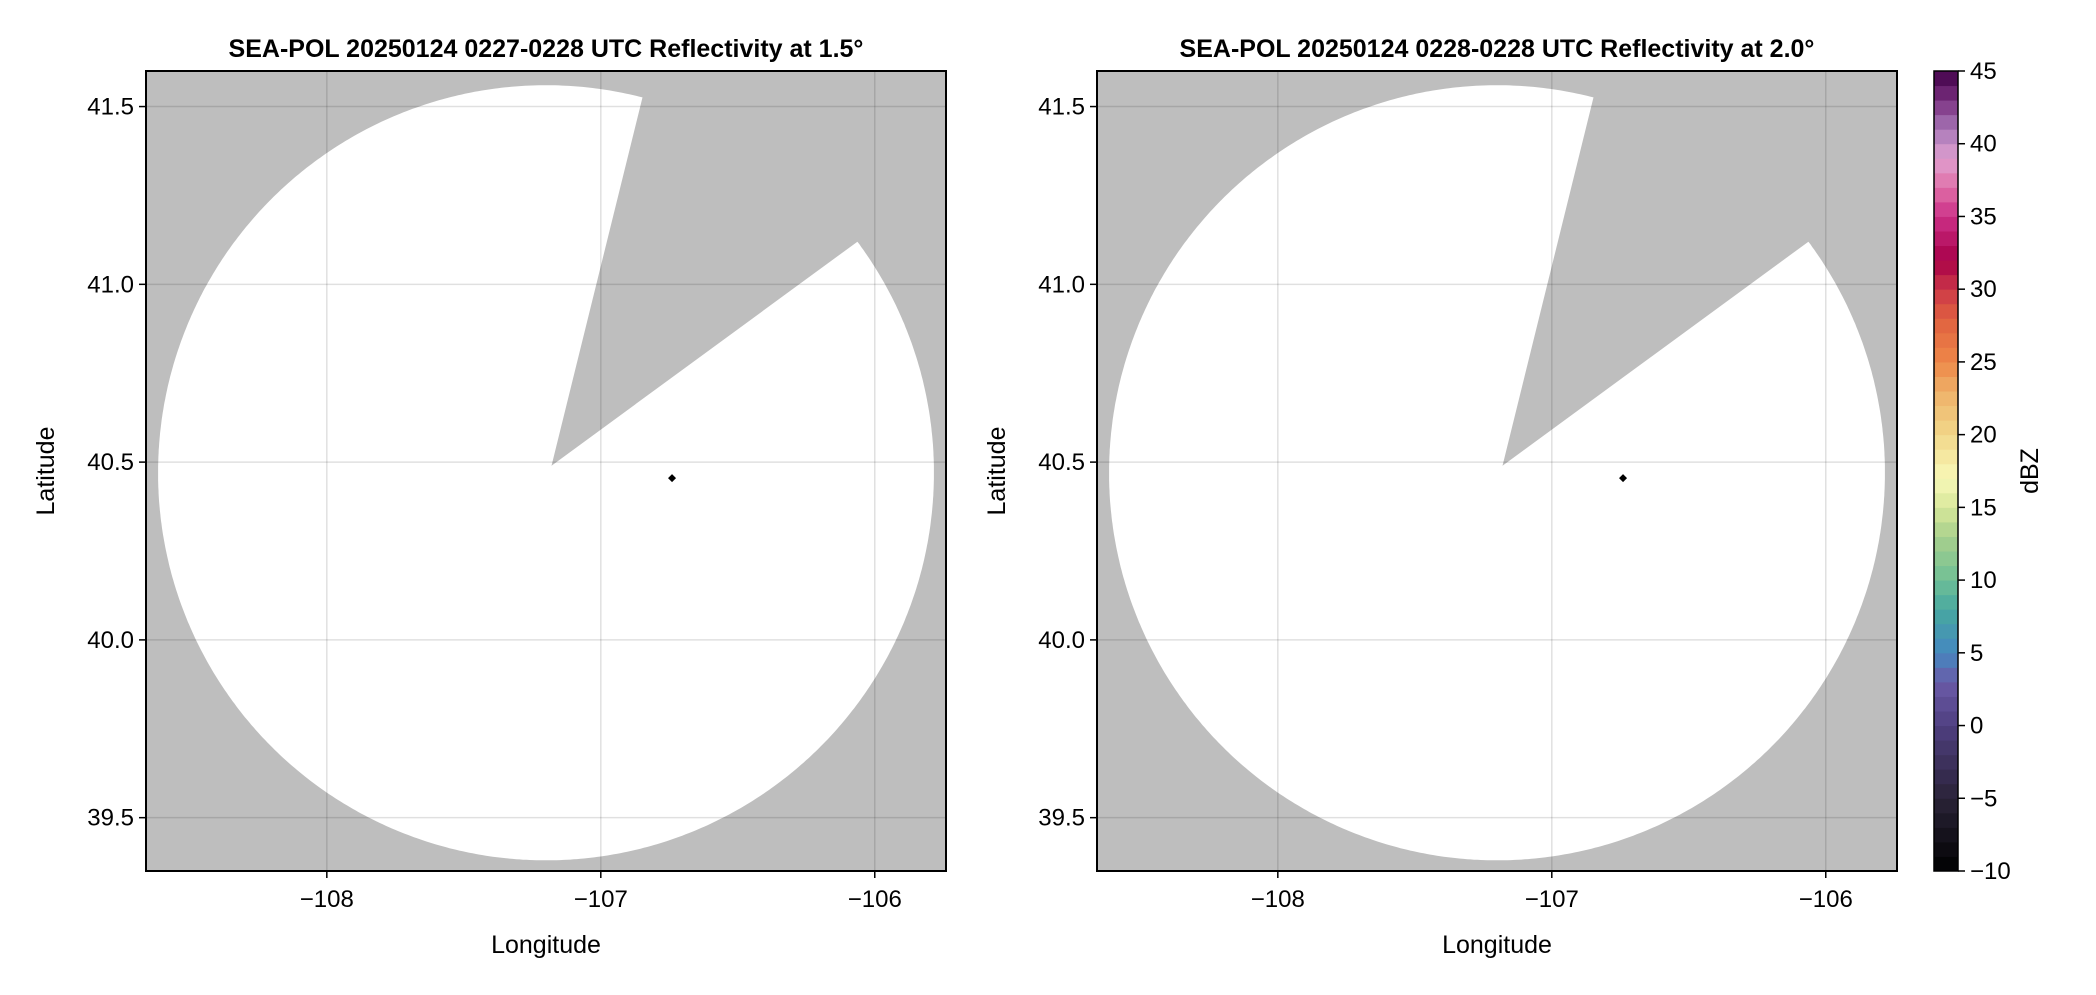  Describe the element at coordinates (1983, 289) in the screenshot. I see `colorbar-tick-label: 30` at that location.